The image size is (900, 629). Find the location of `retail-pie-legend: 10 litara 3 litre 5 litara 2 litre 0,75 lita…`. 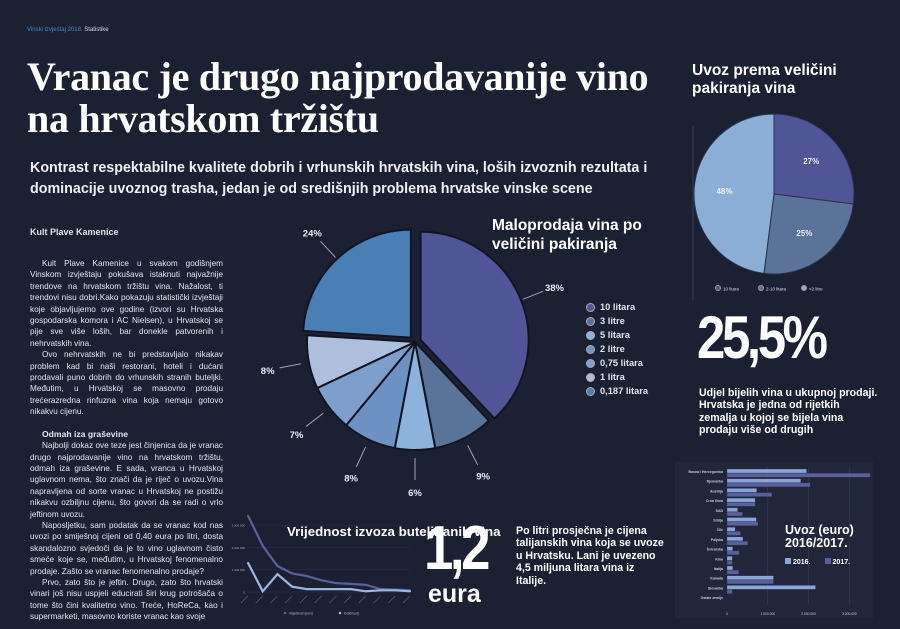

retail-pie-legend: 10 litara 3 litre 5 litara 2 litre 0,75 lita… is located at coordinates (617, 349).